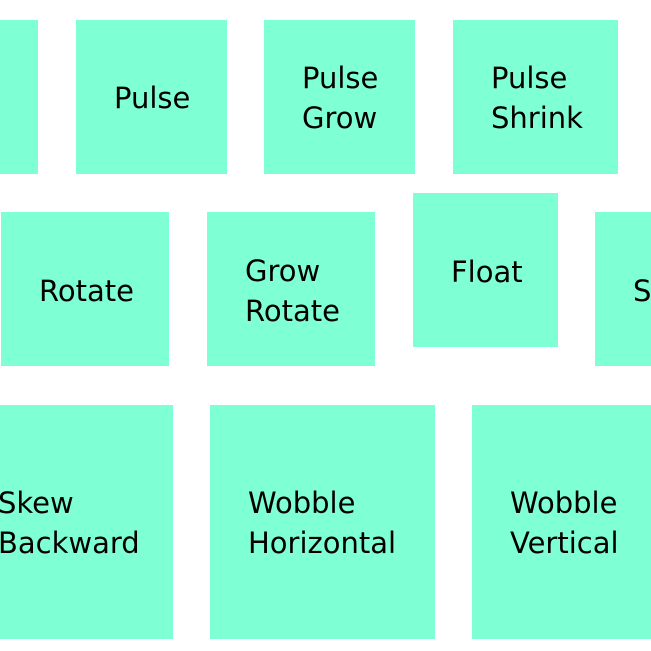 This screenshot has height=651, width=651. Describe the element at coordinates (564, 543) in the screenshot. I see `tile-label-line: Vertical` at that location.